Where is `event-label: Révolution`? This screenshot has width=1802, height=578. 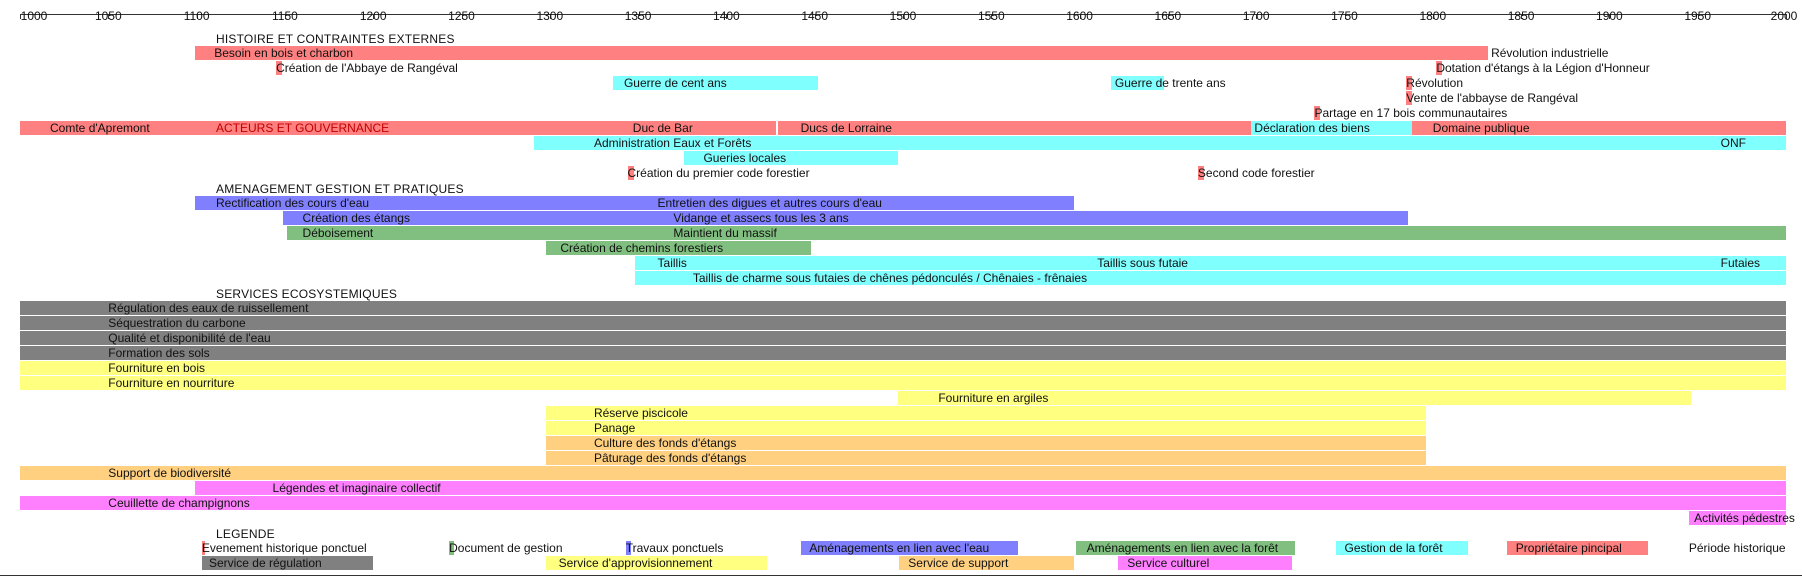 event-label: Révolution is located at coordinates (1434, 83).